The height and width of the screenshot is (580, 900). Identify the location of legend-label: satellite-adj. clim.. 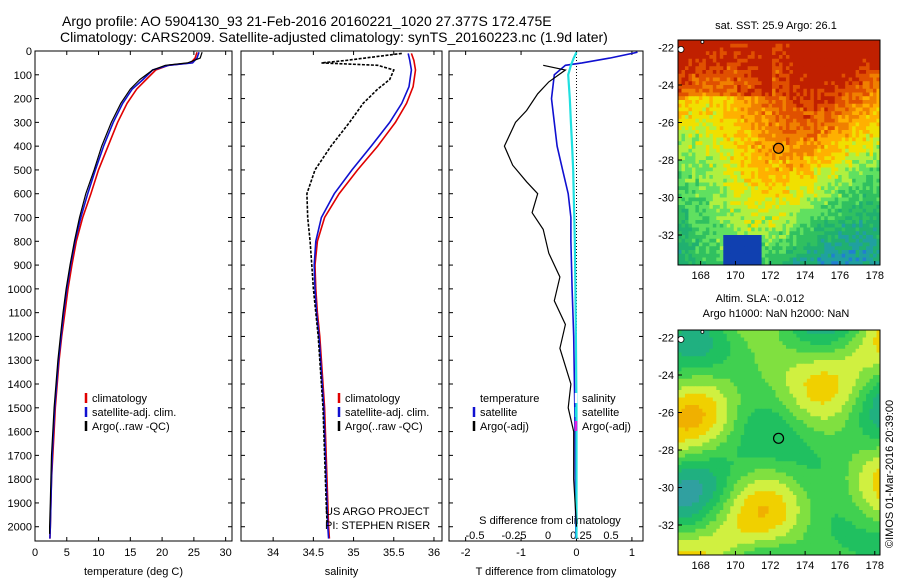
(387, 413).